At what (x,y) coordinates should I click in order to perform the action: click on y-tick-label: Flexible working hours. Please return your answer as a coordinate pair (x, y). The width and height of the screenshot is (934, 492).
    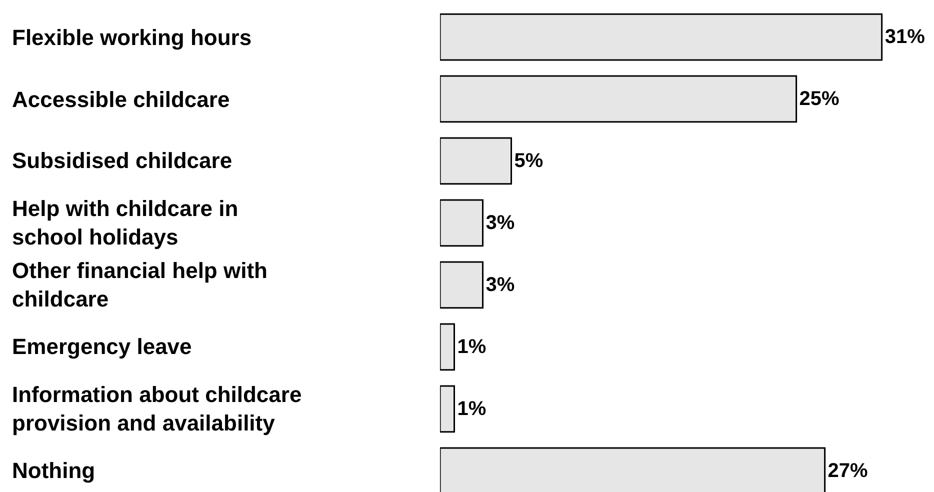
    Looking at the image, I should click on (132, 37).